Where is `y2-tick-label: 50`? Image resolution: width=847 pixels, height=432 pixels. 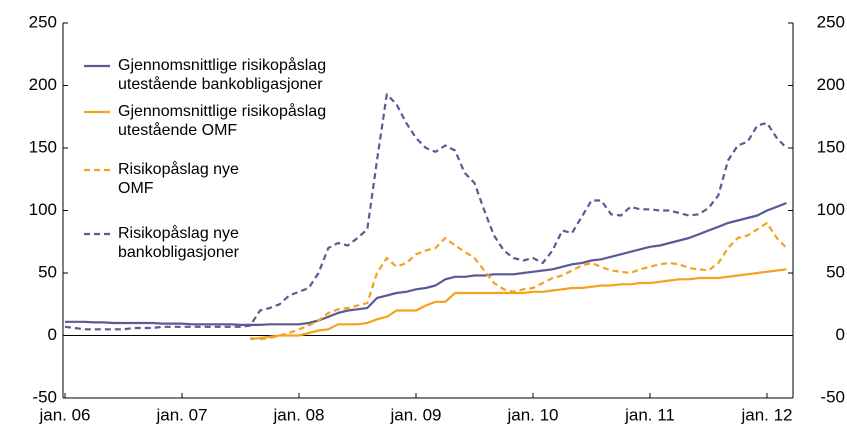
y2-tick-label: 50 is located at coordinates (835, 271).